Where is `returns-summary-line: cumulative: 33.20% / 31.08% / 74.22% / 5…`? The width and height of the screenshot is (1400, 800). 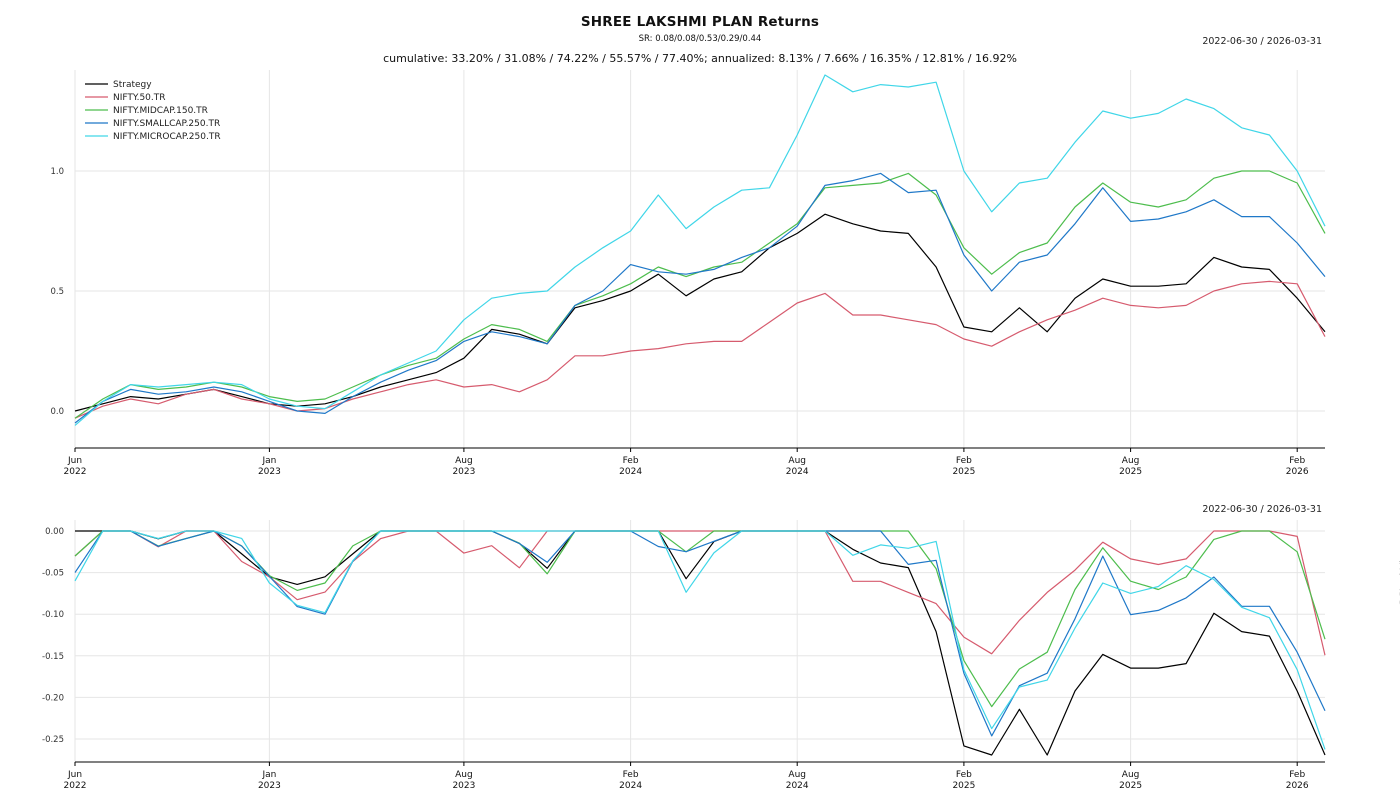
returns-summary-line: cumulative: 33.20% / 31.08% / 74.22% / 5… is located at coordinates (700, 58).